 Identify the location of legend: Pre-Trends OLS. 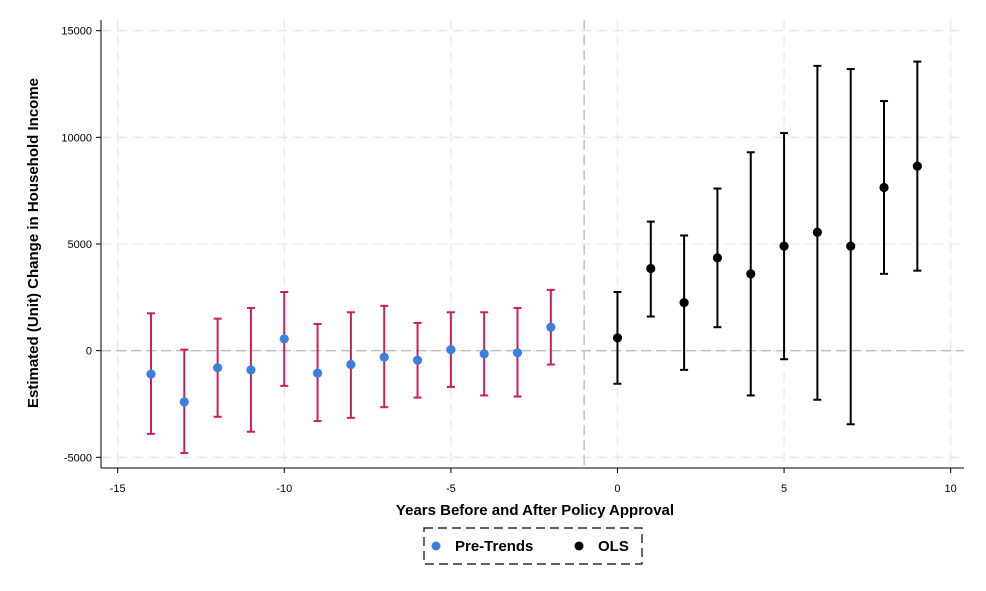
(533, 546).